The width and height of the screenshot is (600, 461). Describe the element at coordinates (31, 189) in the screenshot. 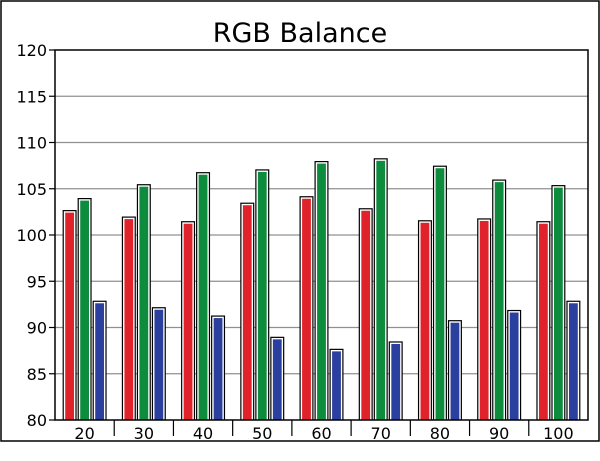

I see `y-tick-label-105: 105` at that location.